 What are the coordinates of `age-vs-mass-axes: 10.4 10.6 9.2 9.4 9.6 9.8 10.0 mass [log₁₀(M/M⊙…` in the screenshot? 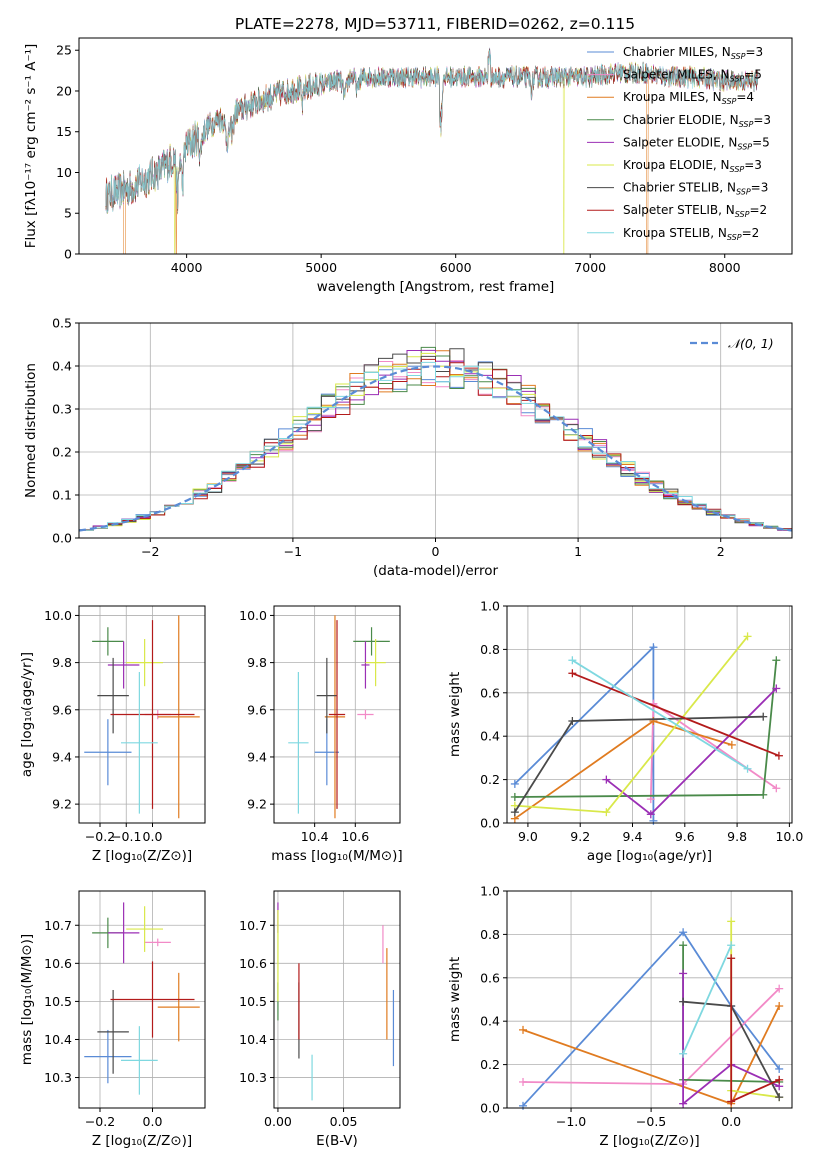 It's located at (321, 734).